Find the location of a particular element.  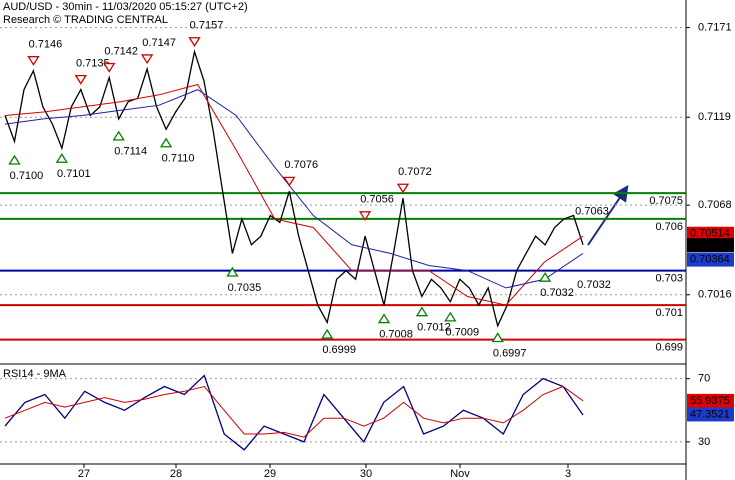

x-tick-label: 29 is located at coordinates (270, 474).